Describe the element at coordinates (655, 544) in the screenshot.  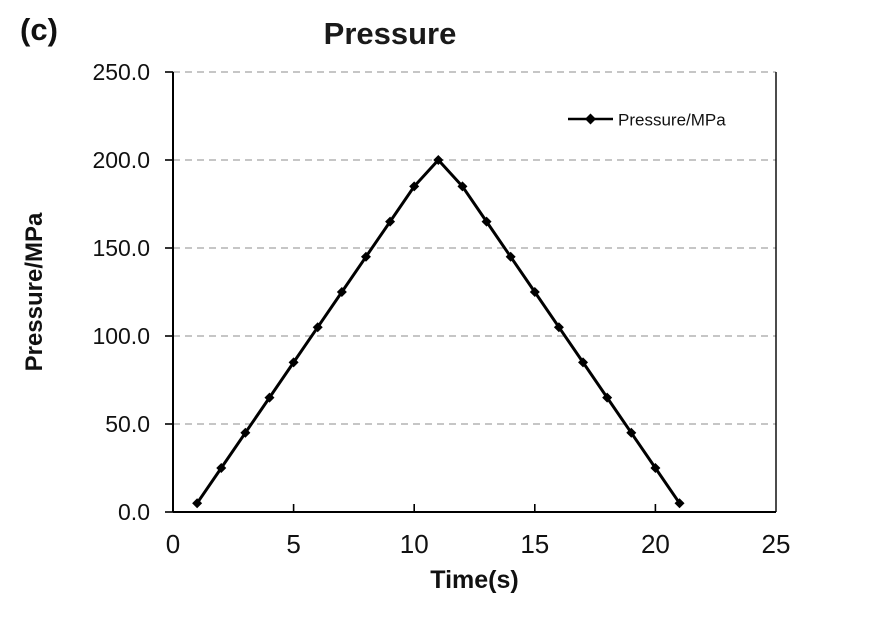
I see `x-tick-label: 20` at that location.